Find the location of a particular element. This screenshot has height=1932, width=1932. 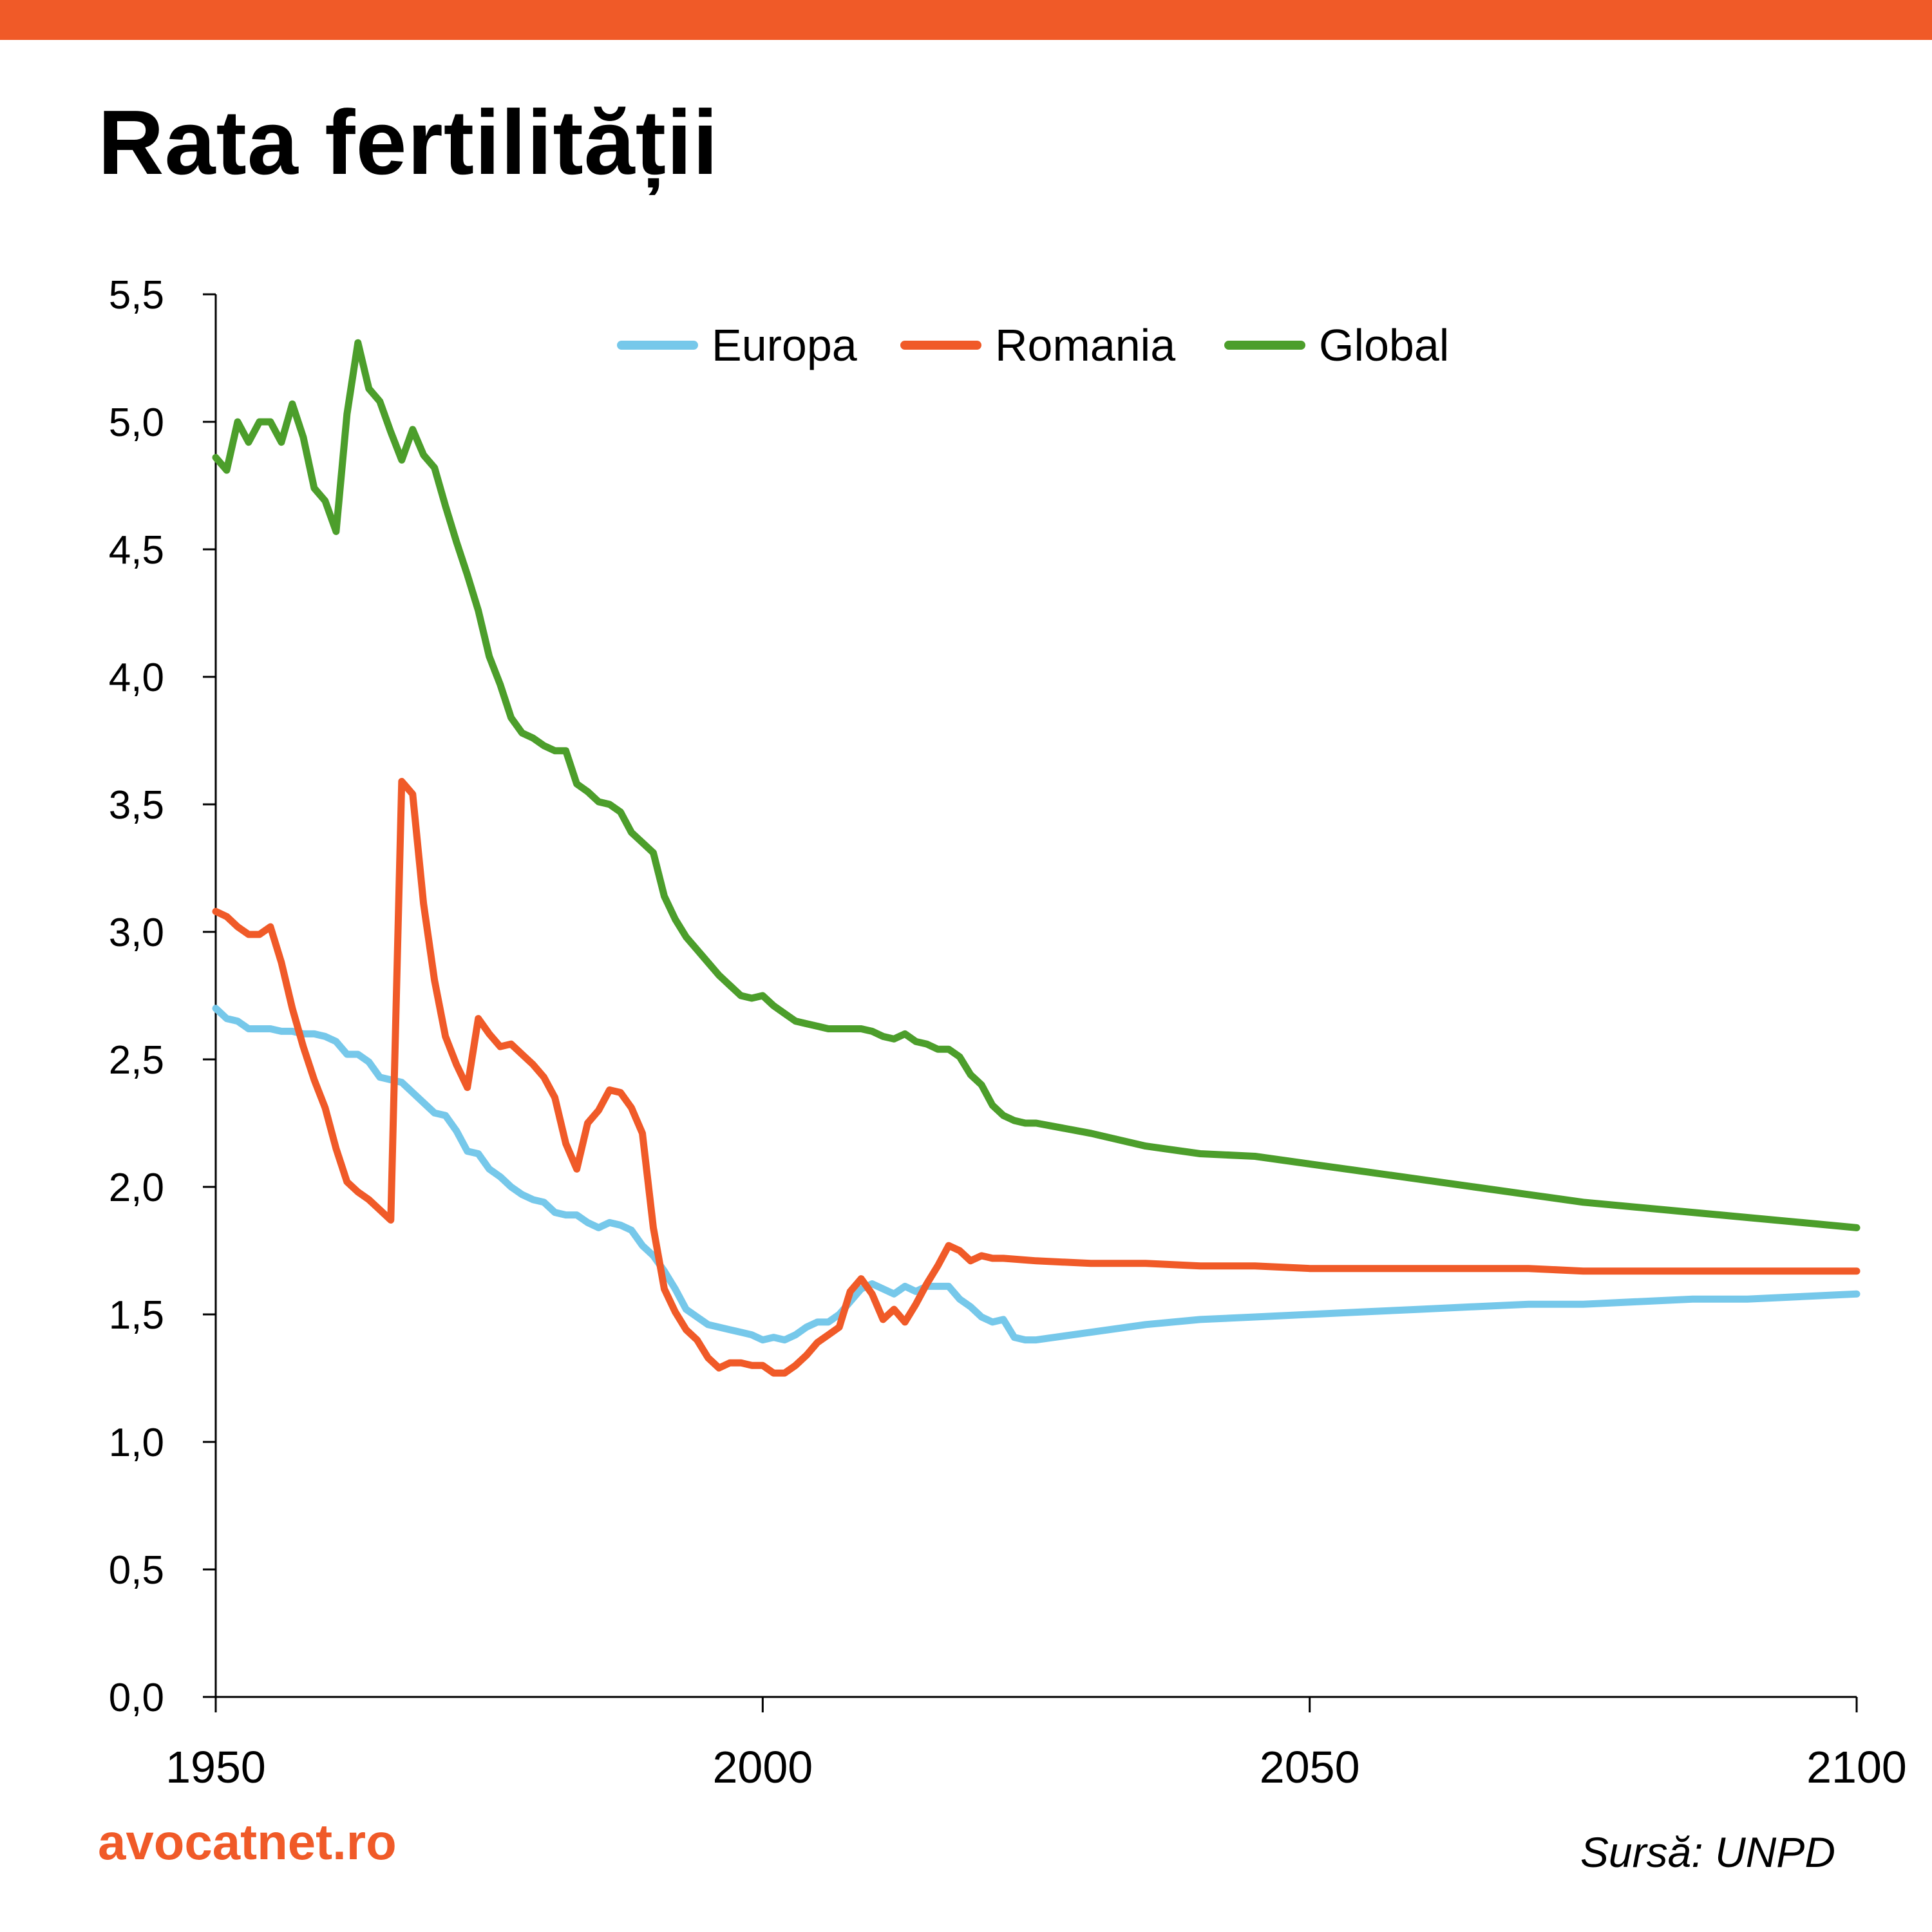

y-tick-label: 5,0 is located at coordinates (136, 423).